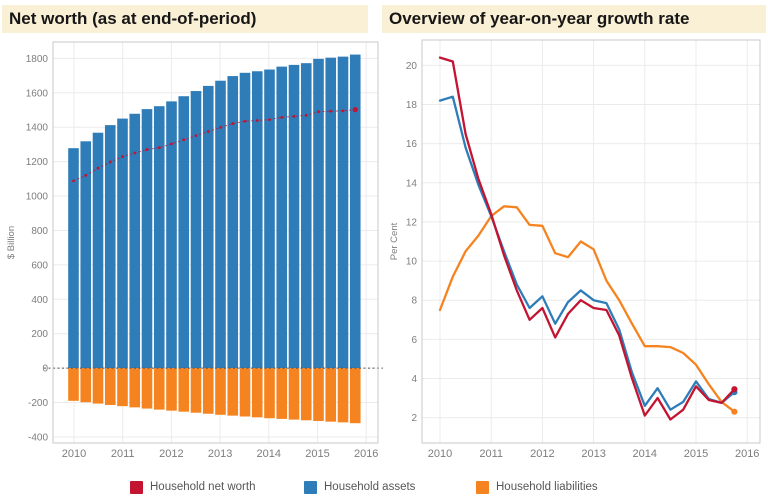  I want to click on legend-label: Household liabilities, so click(547, 487).